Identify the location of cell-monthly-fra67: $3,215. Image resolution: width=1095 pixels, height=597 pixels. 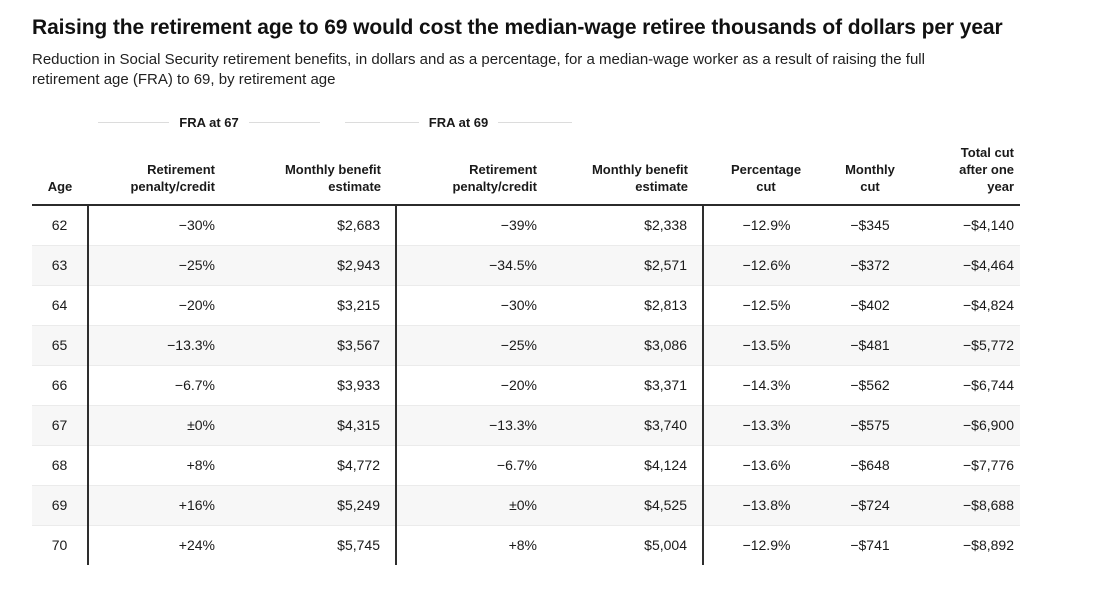
(313, 304).